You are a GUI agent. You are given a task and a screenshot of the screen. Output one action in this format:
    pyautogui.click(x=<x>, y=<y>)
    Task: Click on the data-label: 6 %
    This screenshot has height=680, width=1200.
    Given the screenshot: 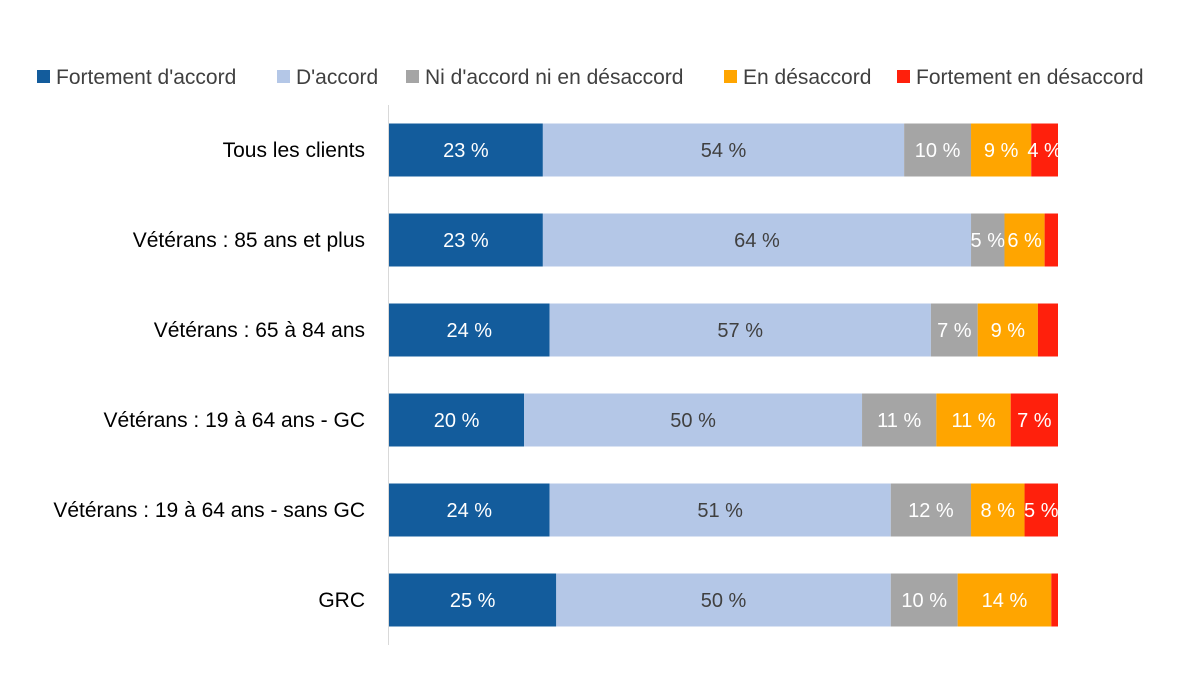 What is the action you would take?
    pyautogui.click(x=1024, y=241)
    